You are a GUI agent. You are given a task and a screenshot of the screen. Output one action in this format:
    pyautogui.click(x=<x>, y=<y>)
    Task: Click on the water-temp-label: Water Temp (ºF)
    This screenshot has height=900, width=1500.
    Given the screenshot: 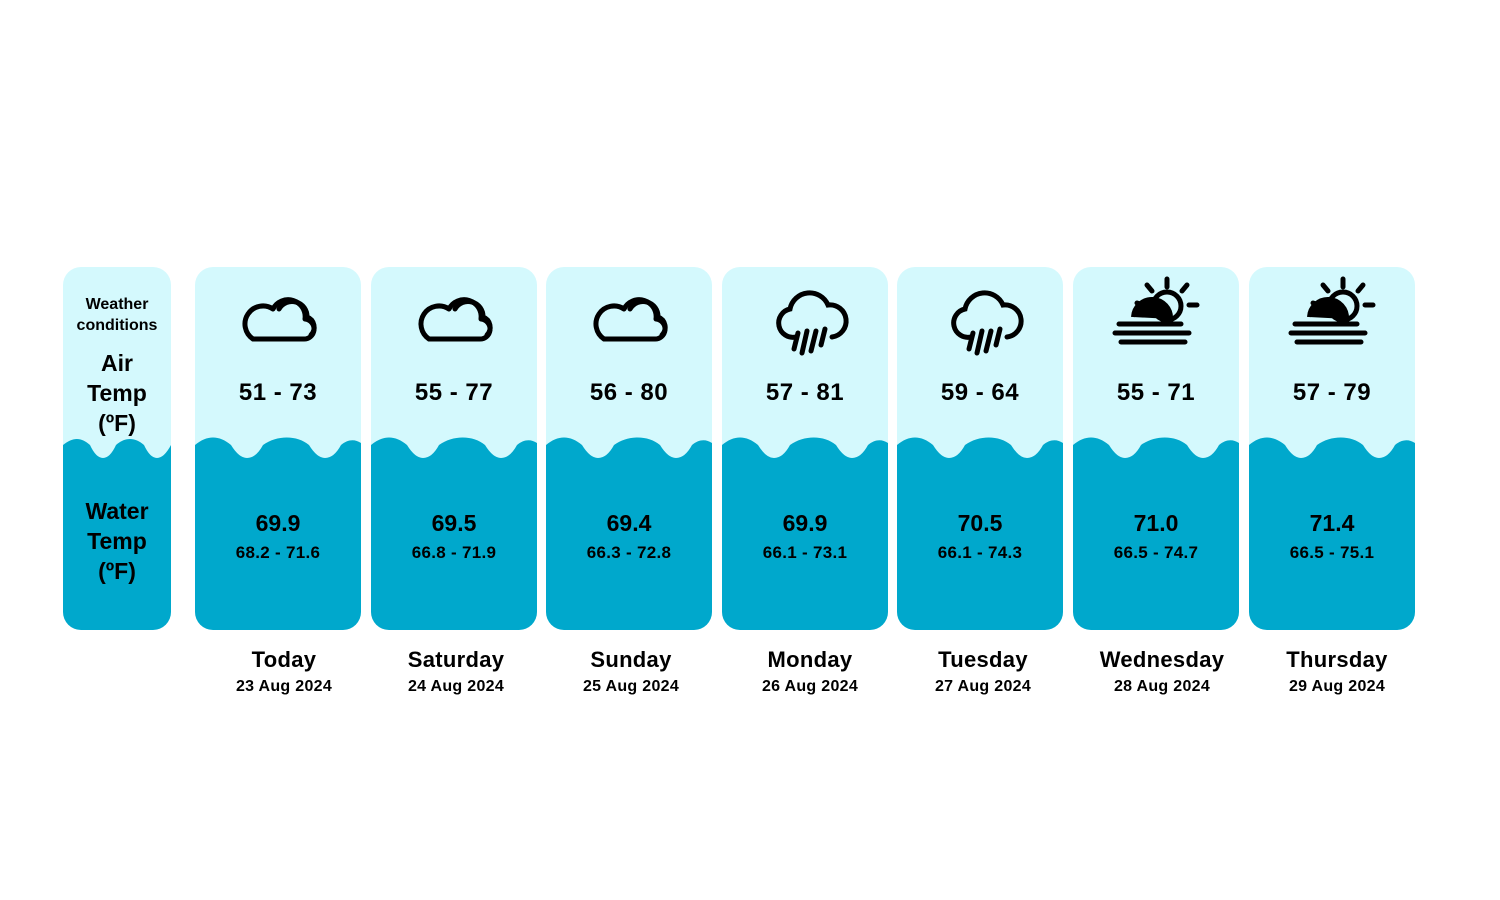 What is the action you would take?
    pyautogui.click(x=117, y=541)
    